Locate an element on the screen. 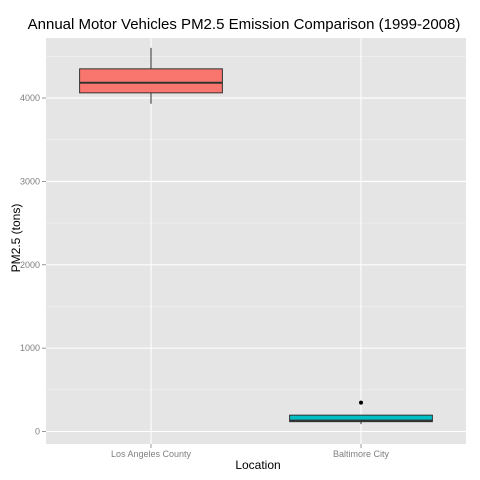 The image size is (480, 480). y-tick-label: 2000 is located at coordinates (30, 265).